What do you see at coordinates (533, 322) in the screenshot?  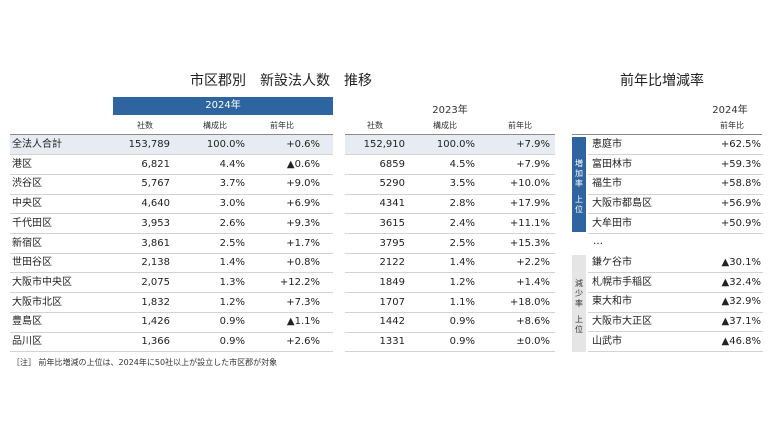 I see `row-yoy-2023: +8.6%` at bounding box center [533, 322].